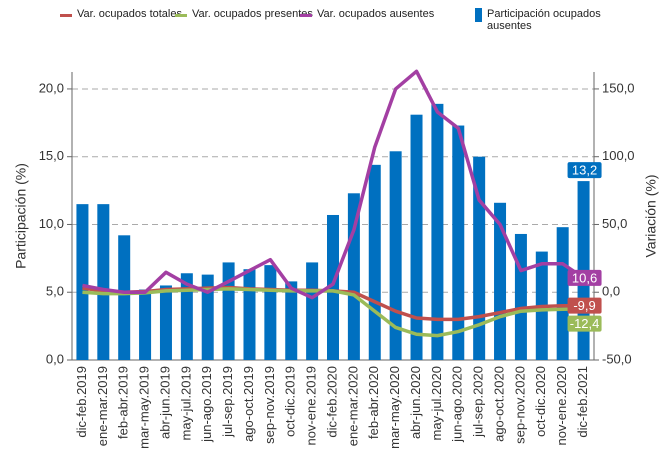  I want to click on x-tick-label: may-jul.2019, so click(185, 403).